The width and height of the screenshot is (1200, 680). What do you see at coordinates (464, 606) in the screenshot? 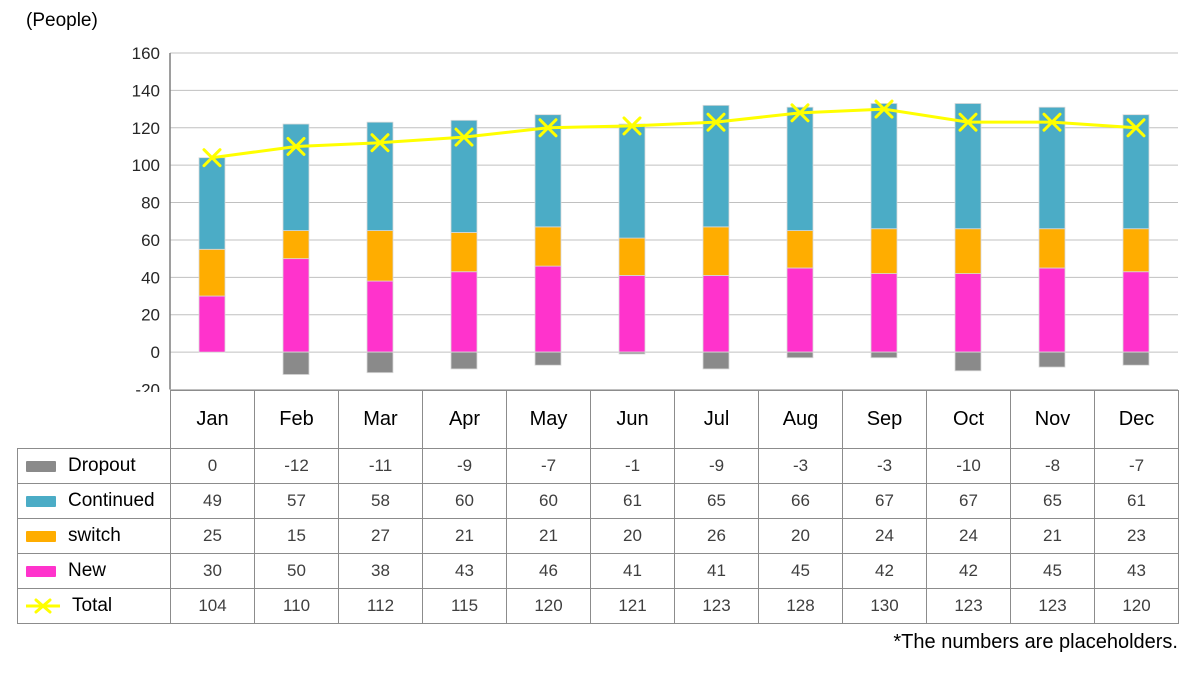
I see `value-cell-total: 115` at bounding box center [464, 606].